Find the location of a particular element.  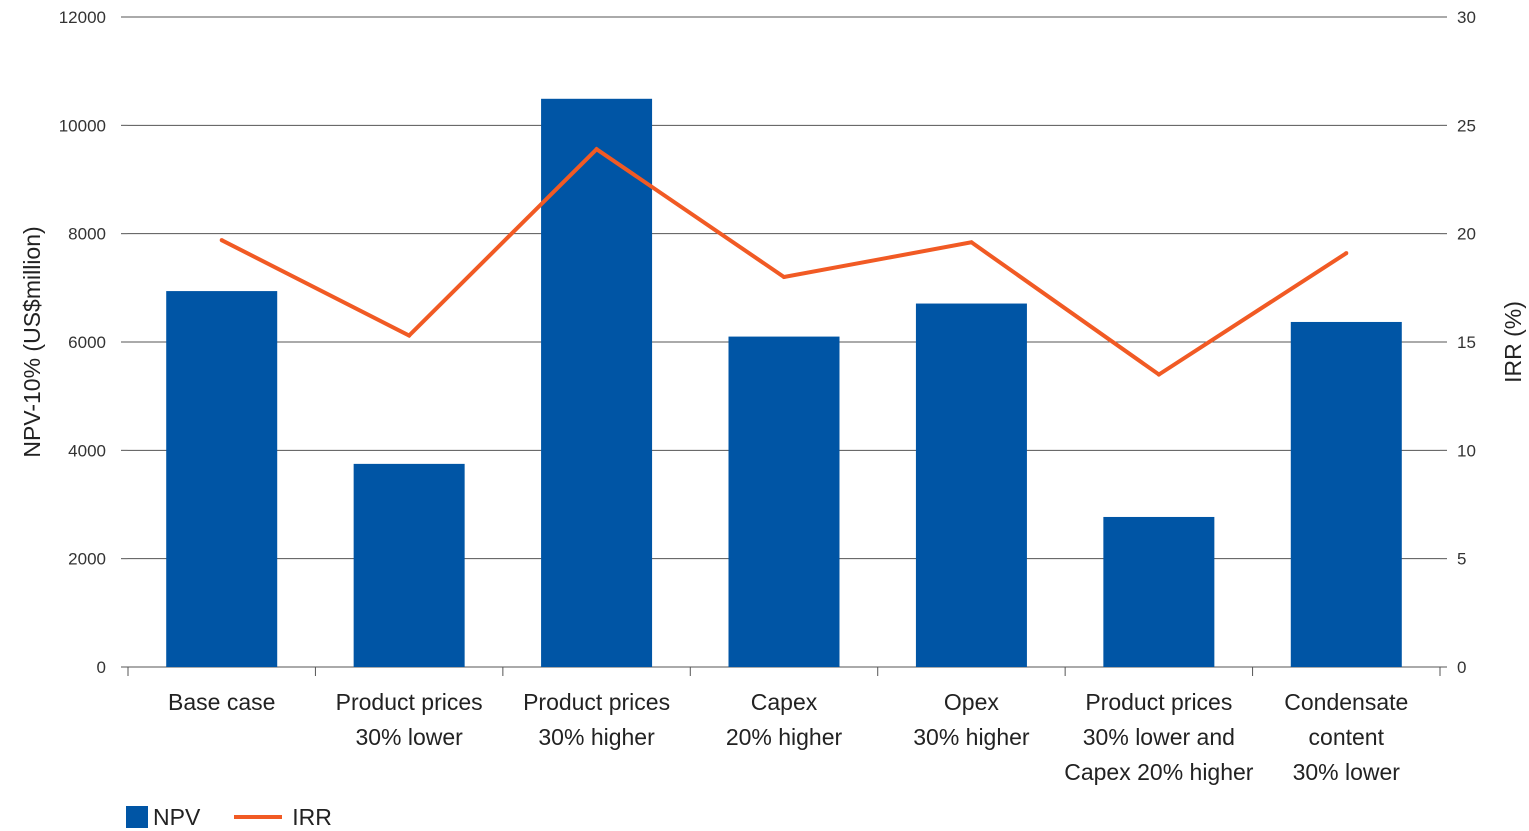

y-tick-label: 12000 is located at coordinates (82, 17).